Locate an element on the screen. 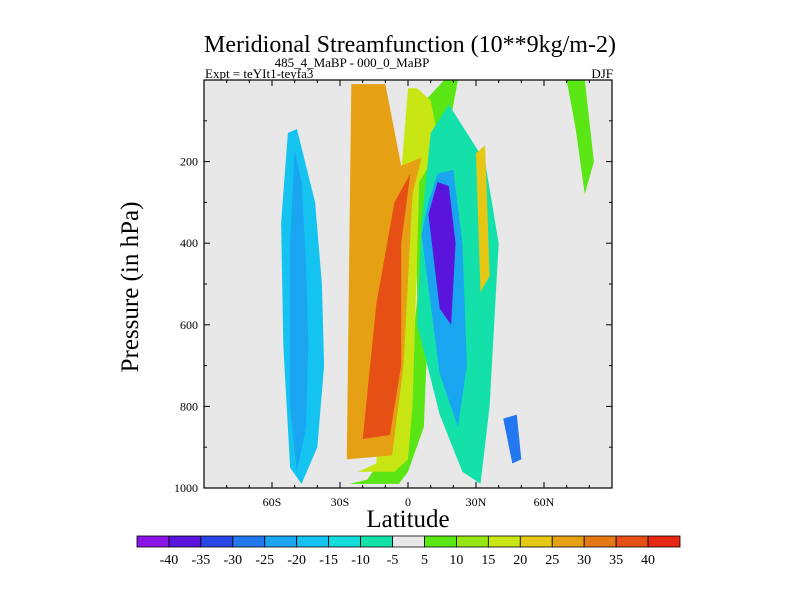 The height and width of the screenshot is (600, 800). y-tick-label: 1000 is located at coordinates (186, 488).